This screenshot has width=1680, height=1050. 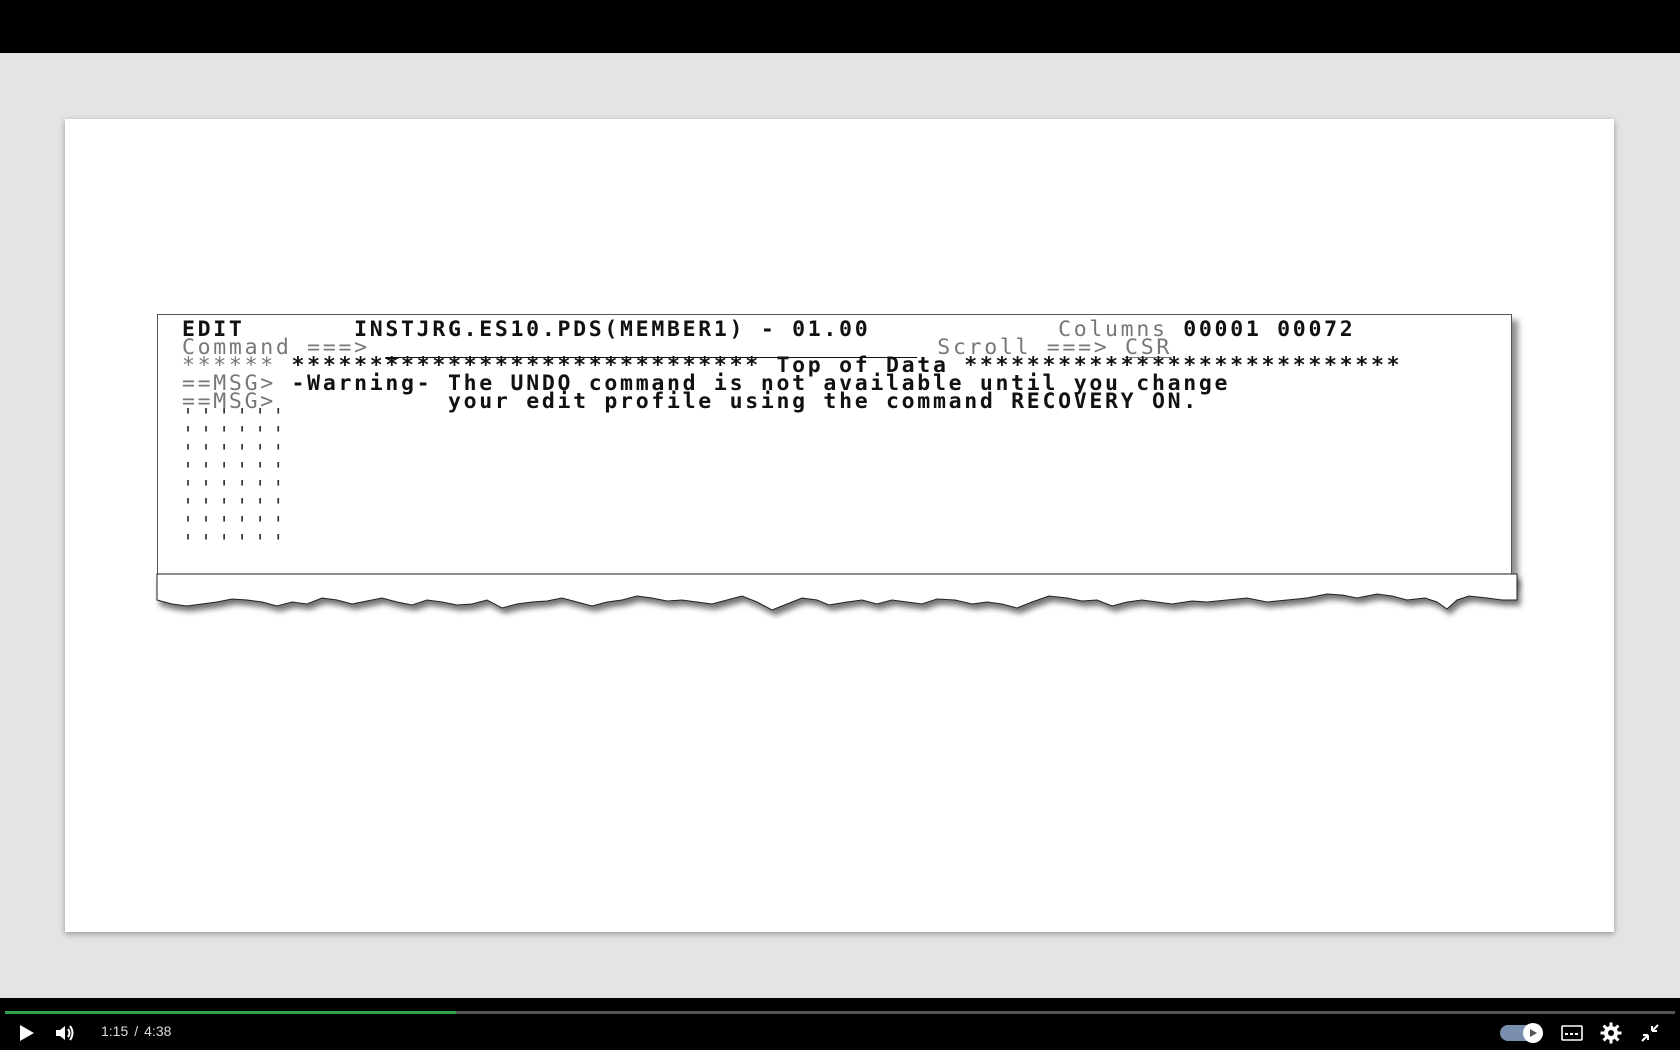 What do you see at coordinates (651, 347) in the screenshot?
I see `command-input: _` at bounding box center [651, 347].